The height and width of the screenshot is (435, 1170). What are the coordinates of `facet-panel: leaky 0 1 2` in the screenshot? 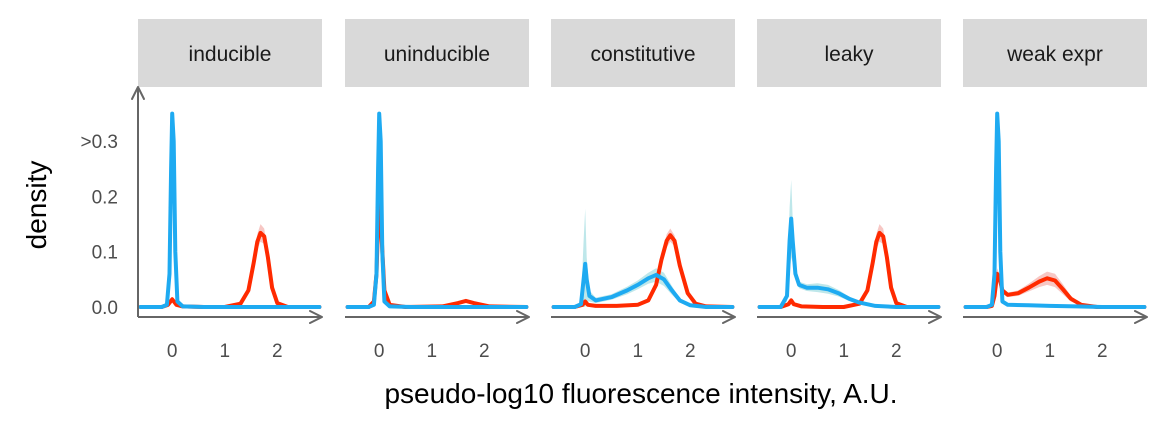 It's located at (849, 190).